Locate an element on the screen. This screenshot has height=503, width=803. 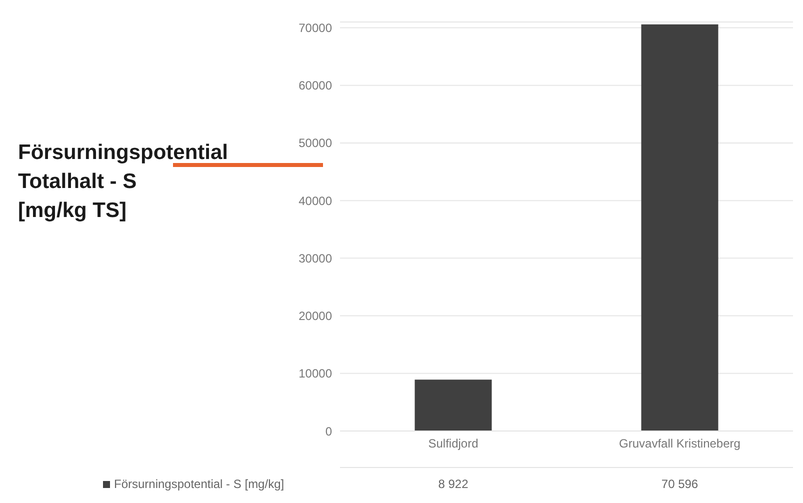
y-tick-label: 20000 is located at coordinates (315, 316).